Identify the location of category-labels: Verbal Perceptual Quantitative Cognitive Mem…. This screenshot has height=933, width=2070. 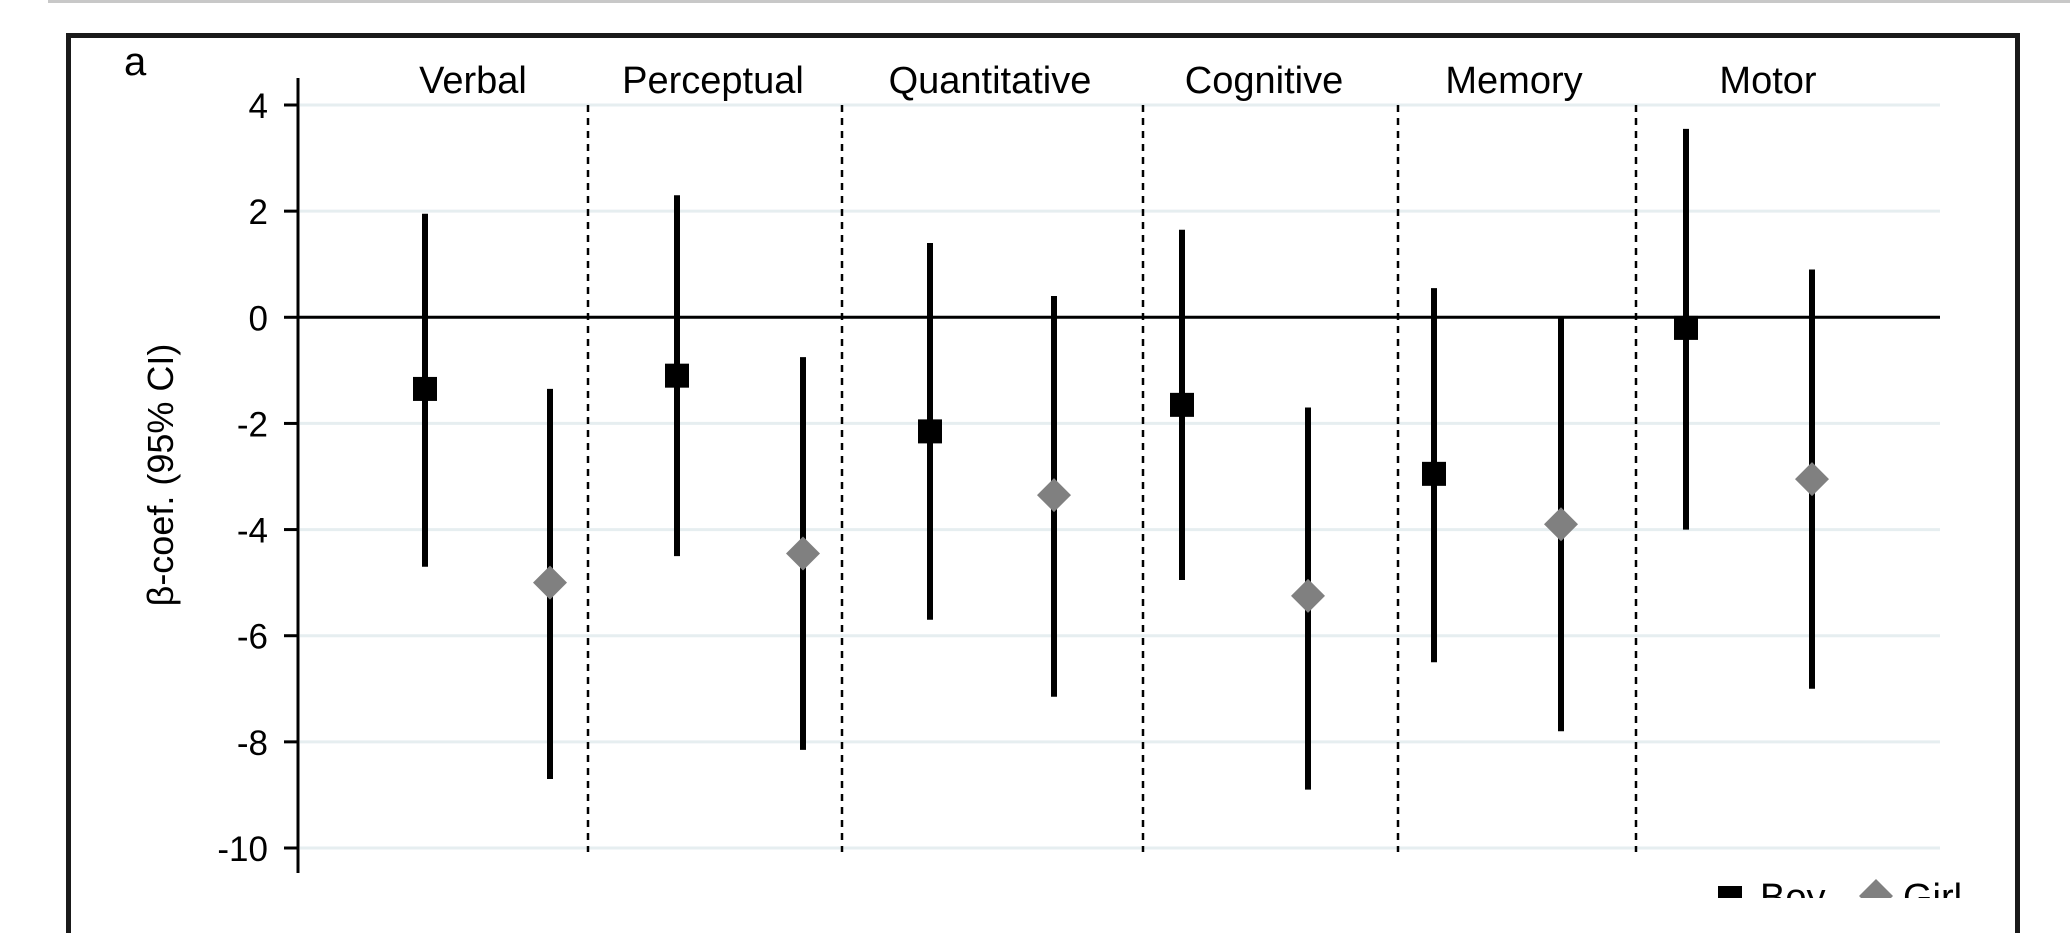
(1118, 81).